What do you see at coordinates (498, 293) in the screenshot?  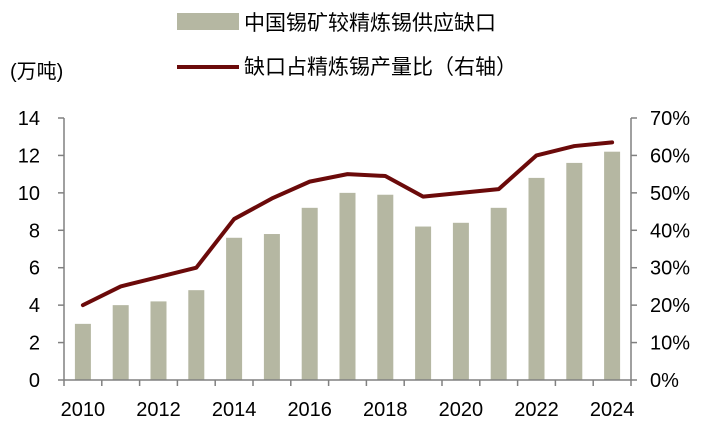 I see `bar-2021` at bounding box center [498, 293].